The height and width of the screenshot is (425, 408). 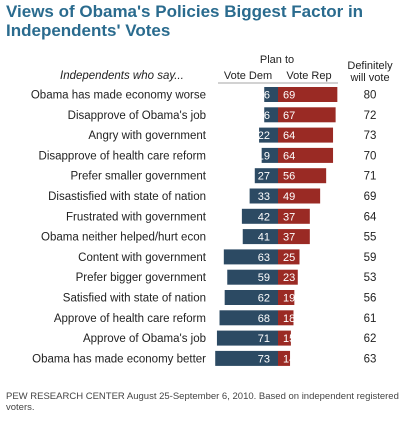 I want to click on data-label-vote-rep: 25, so click(x=289, y=258).